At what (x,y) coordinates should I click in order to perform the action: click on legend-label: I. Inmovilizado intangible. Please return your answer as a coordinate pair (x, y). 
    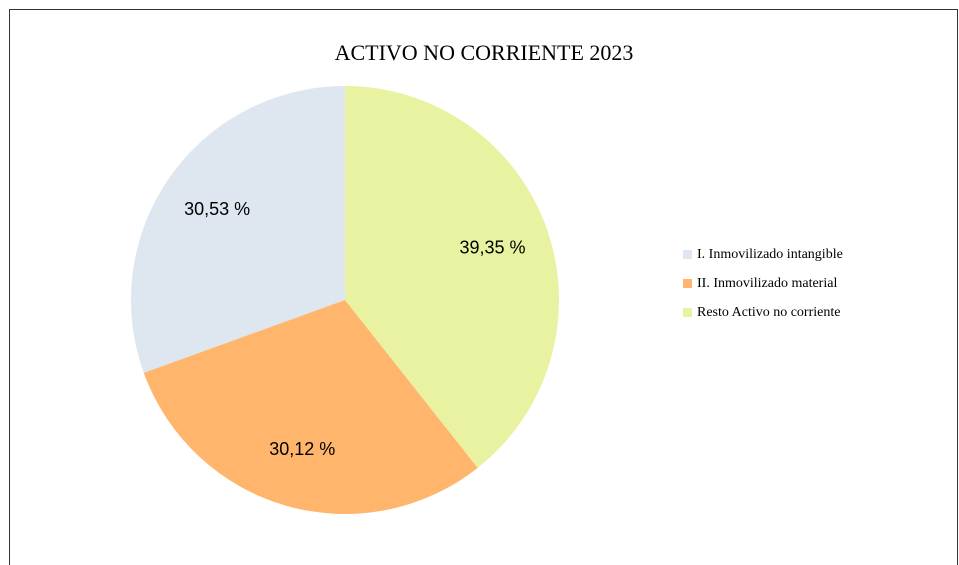
    Looking at the image, I should click on (770, 254).